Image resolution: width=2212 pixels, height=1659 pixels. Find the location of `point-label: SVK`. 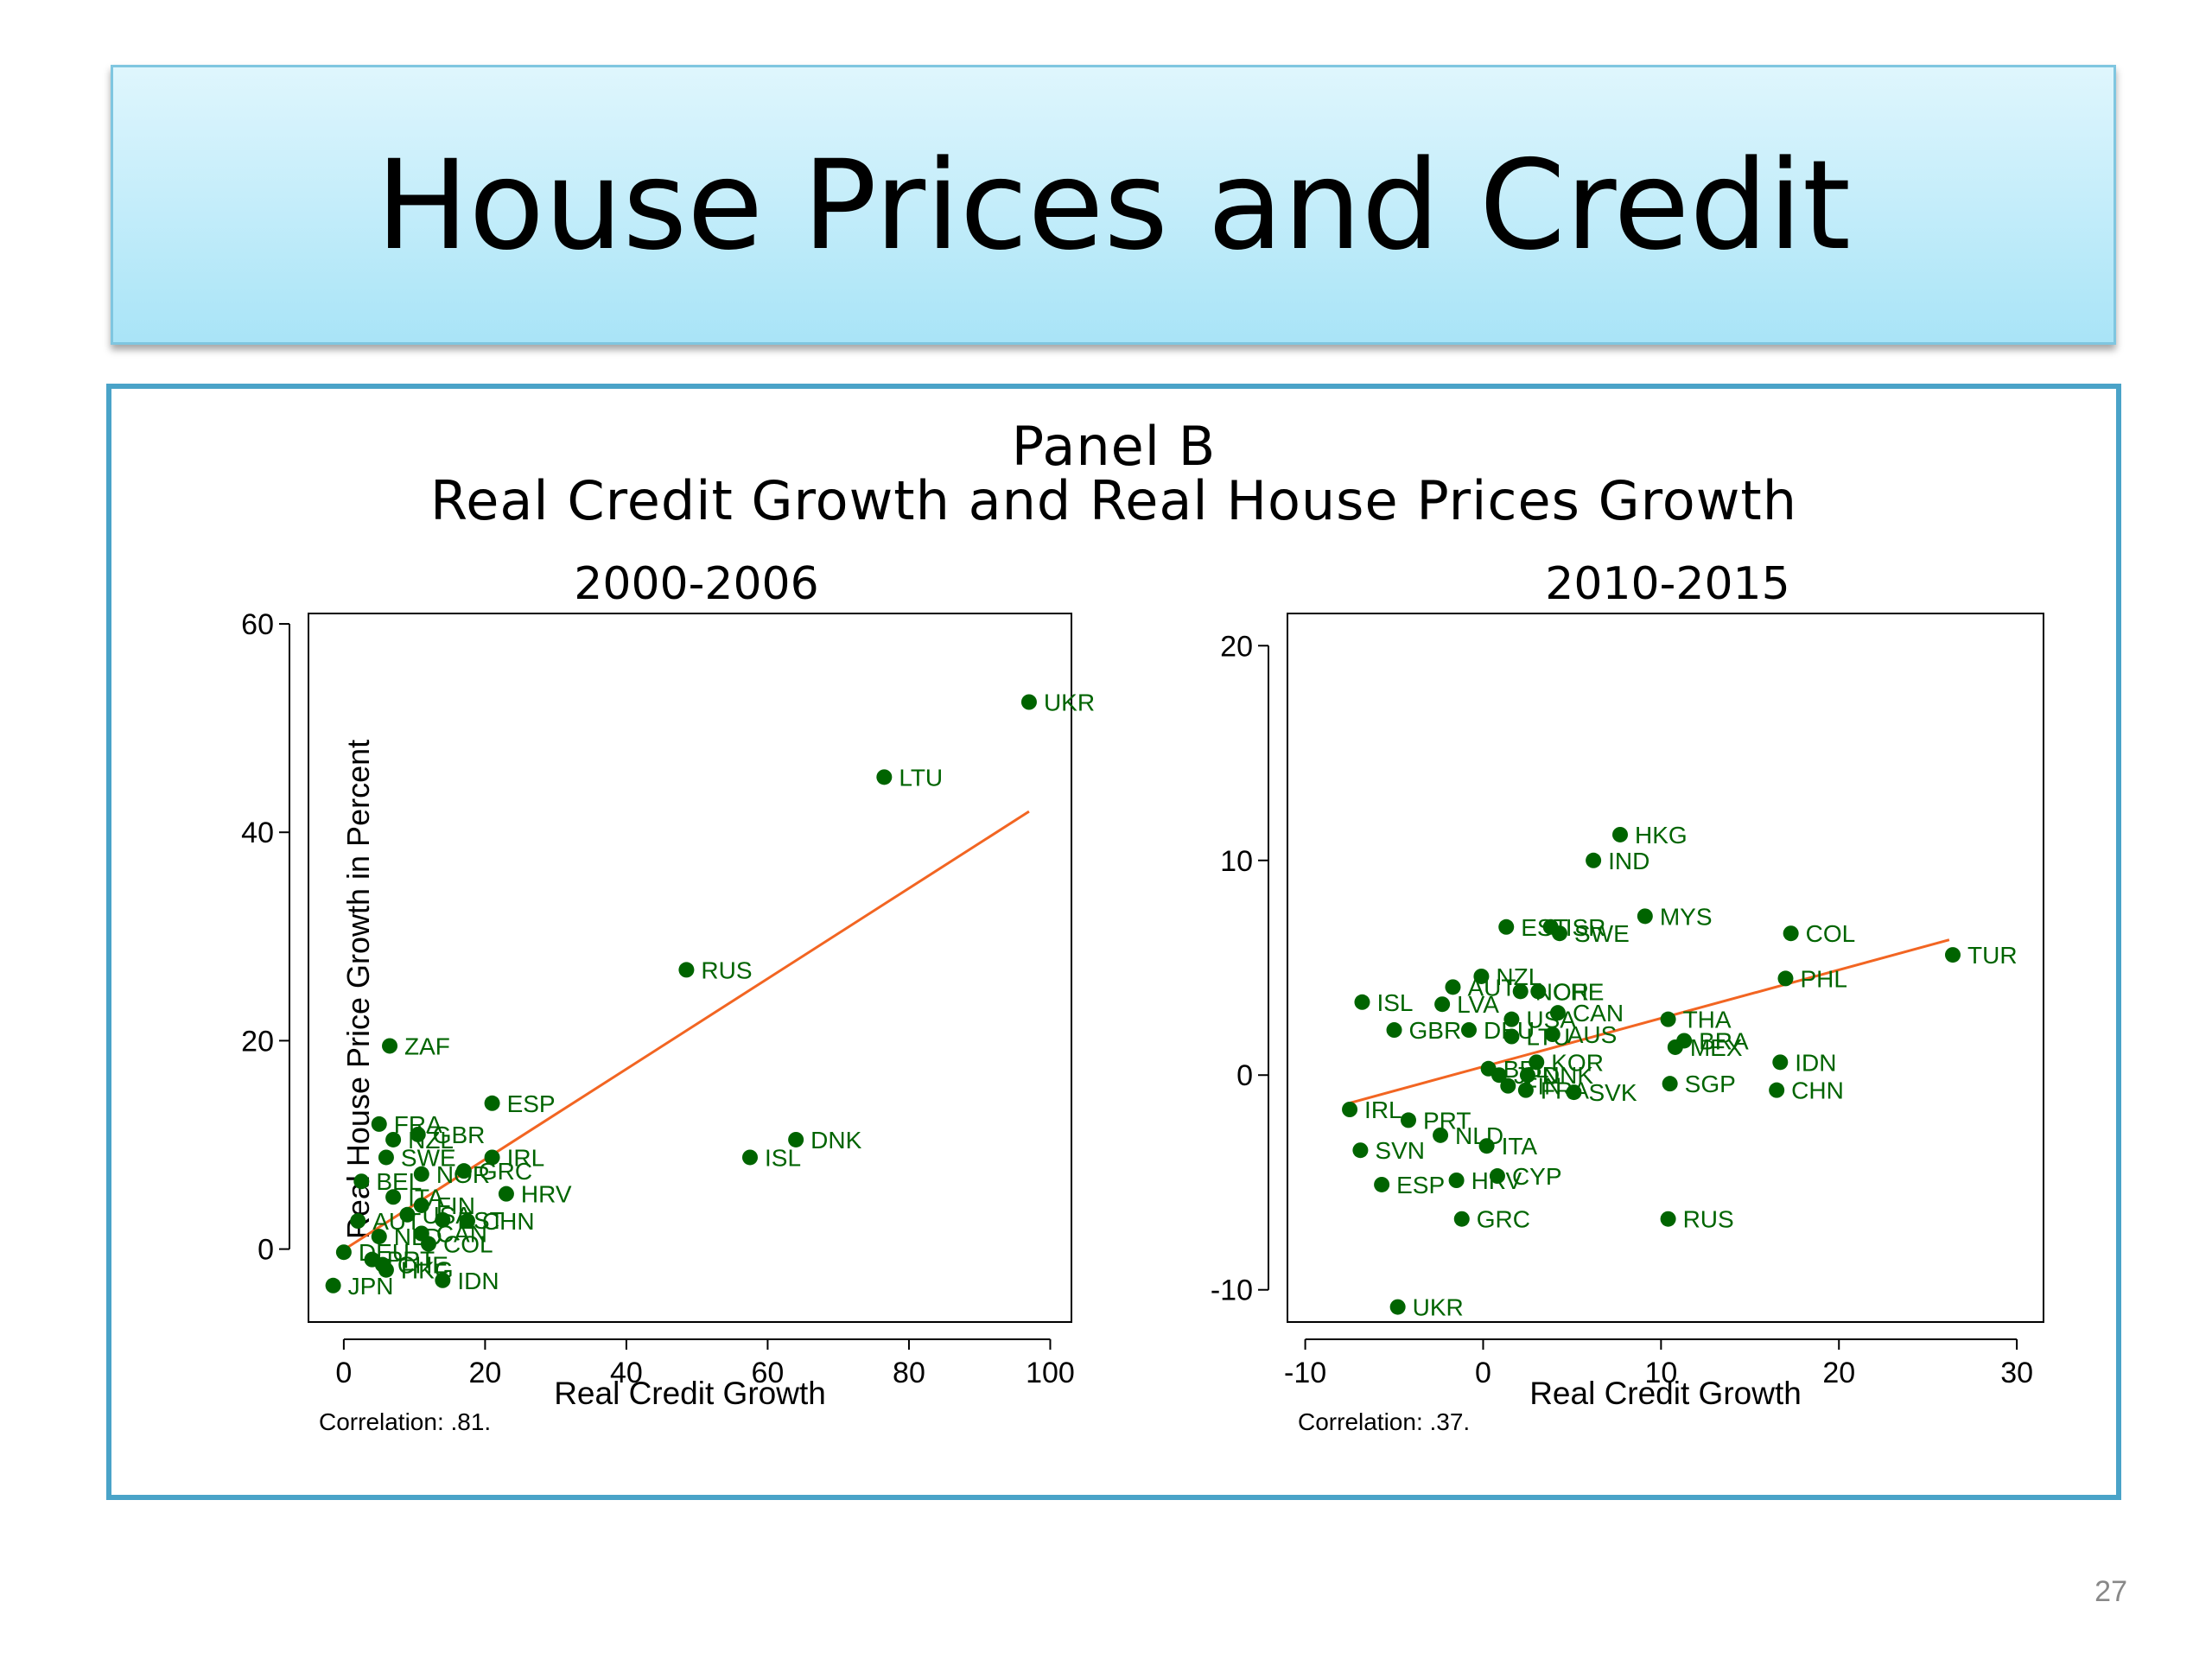

point-label: SVK is located at coordinates (1612, 1092).